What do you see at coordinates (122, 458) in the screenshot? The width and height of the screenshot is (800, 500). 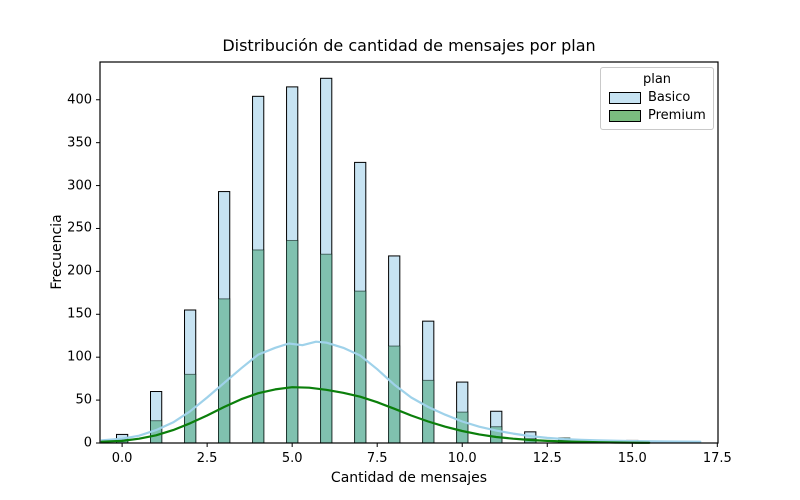 I see `x-tick-label: 0.0` at bounding box center [122, 458].